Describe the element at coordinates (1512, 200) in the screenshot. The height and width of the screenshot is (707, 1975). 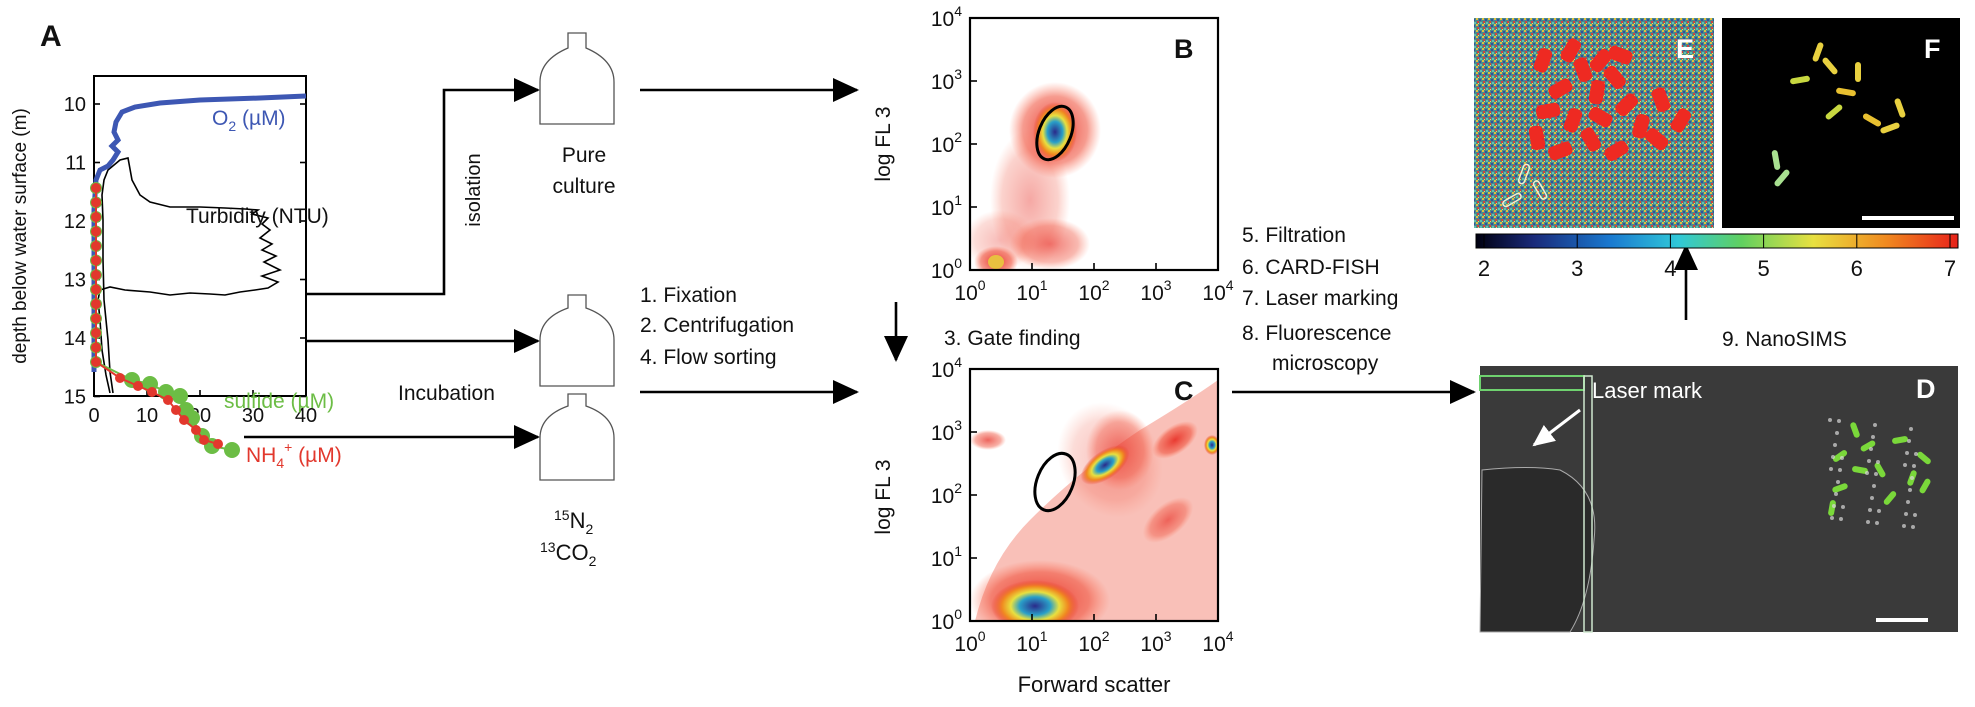
I see `cell-outline` at that location.